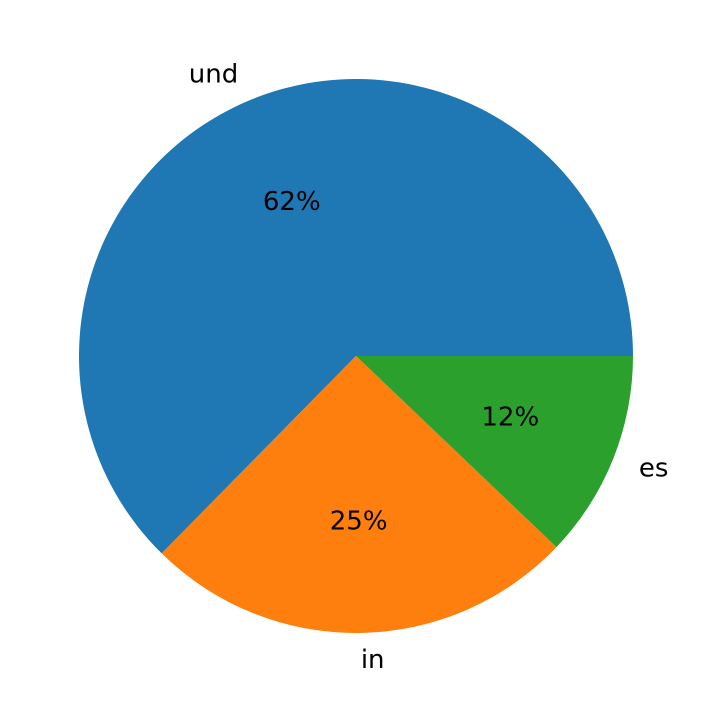 This screenshot has width=712, height=713. What do you see at coordinates (494, 452) in the screenshot?
I see `pie-slice` at bounding box center [494, 452].